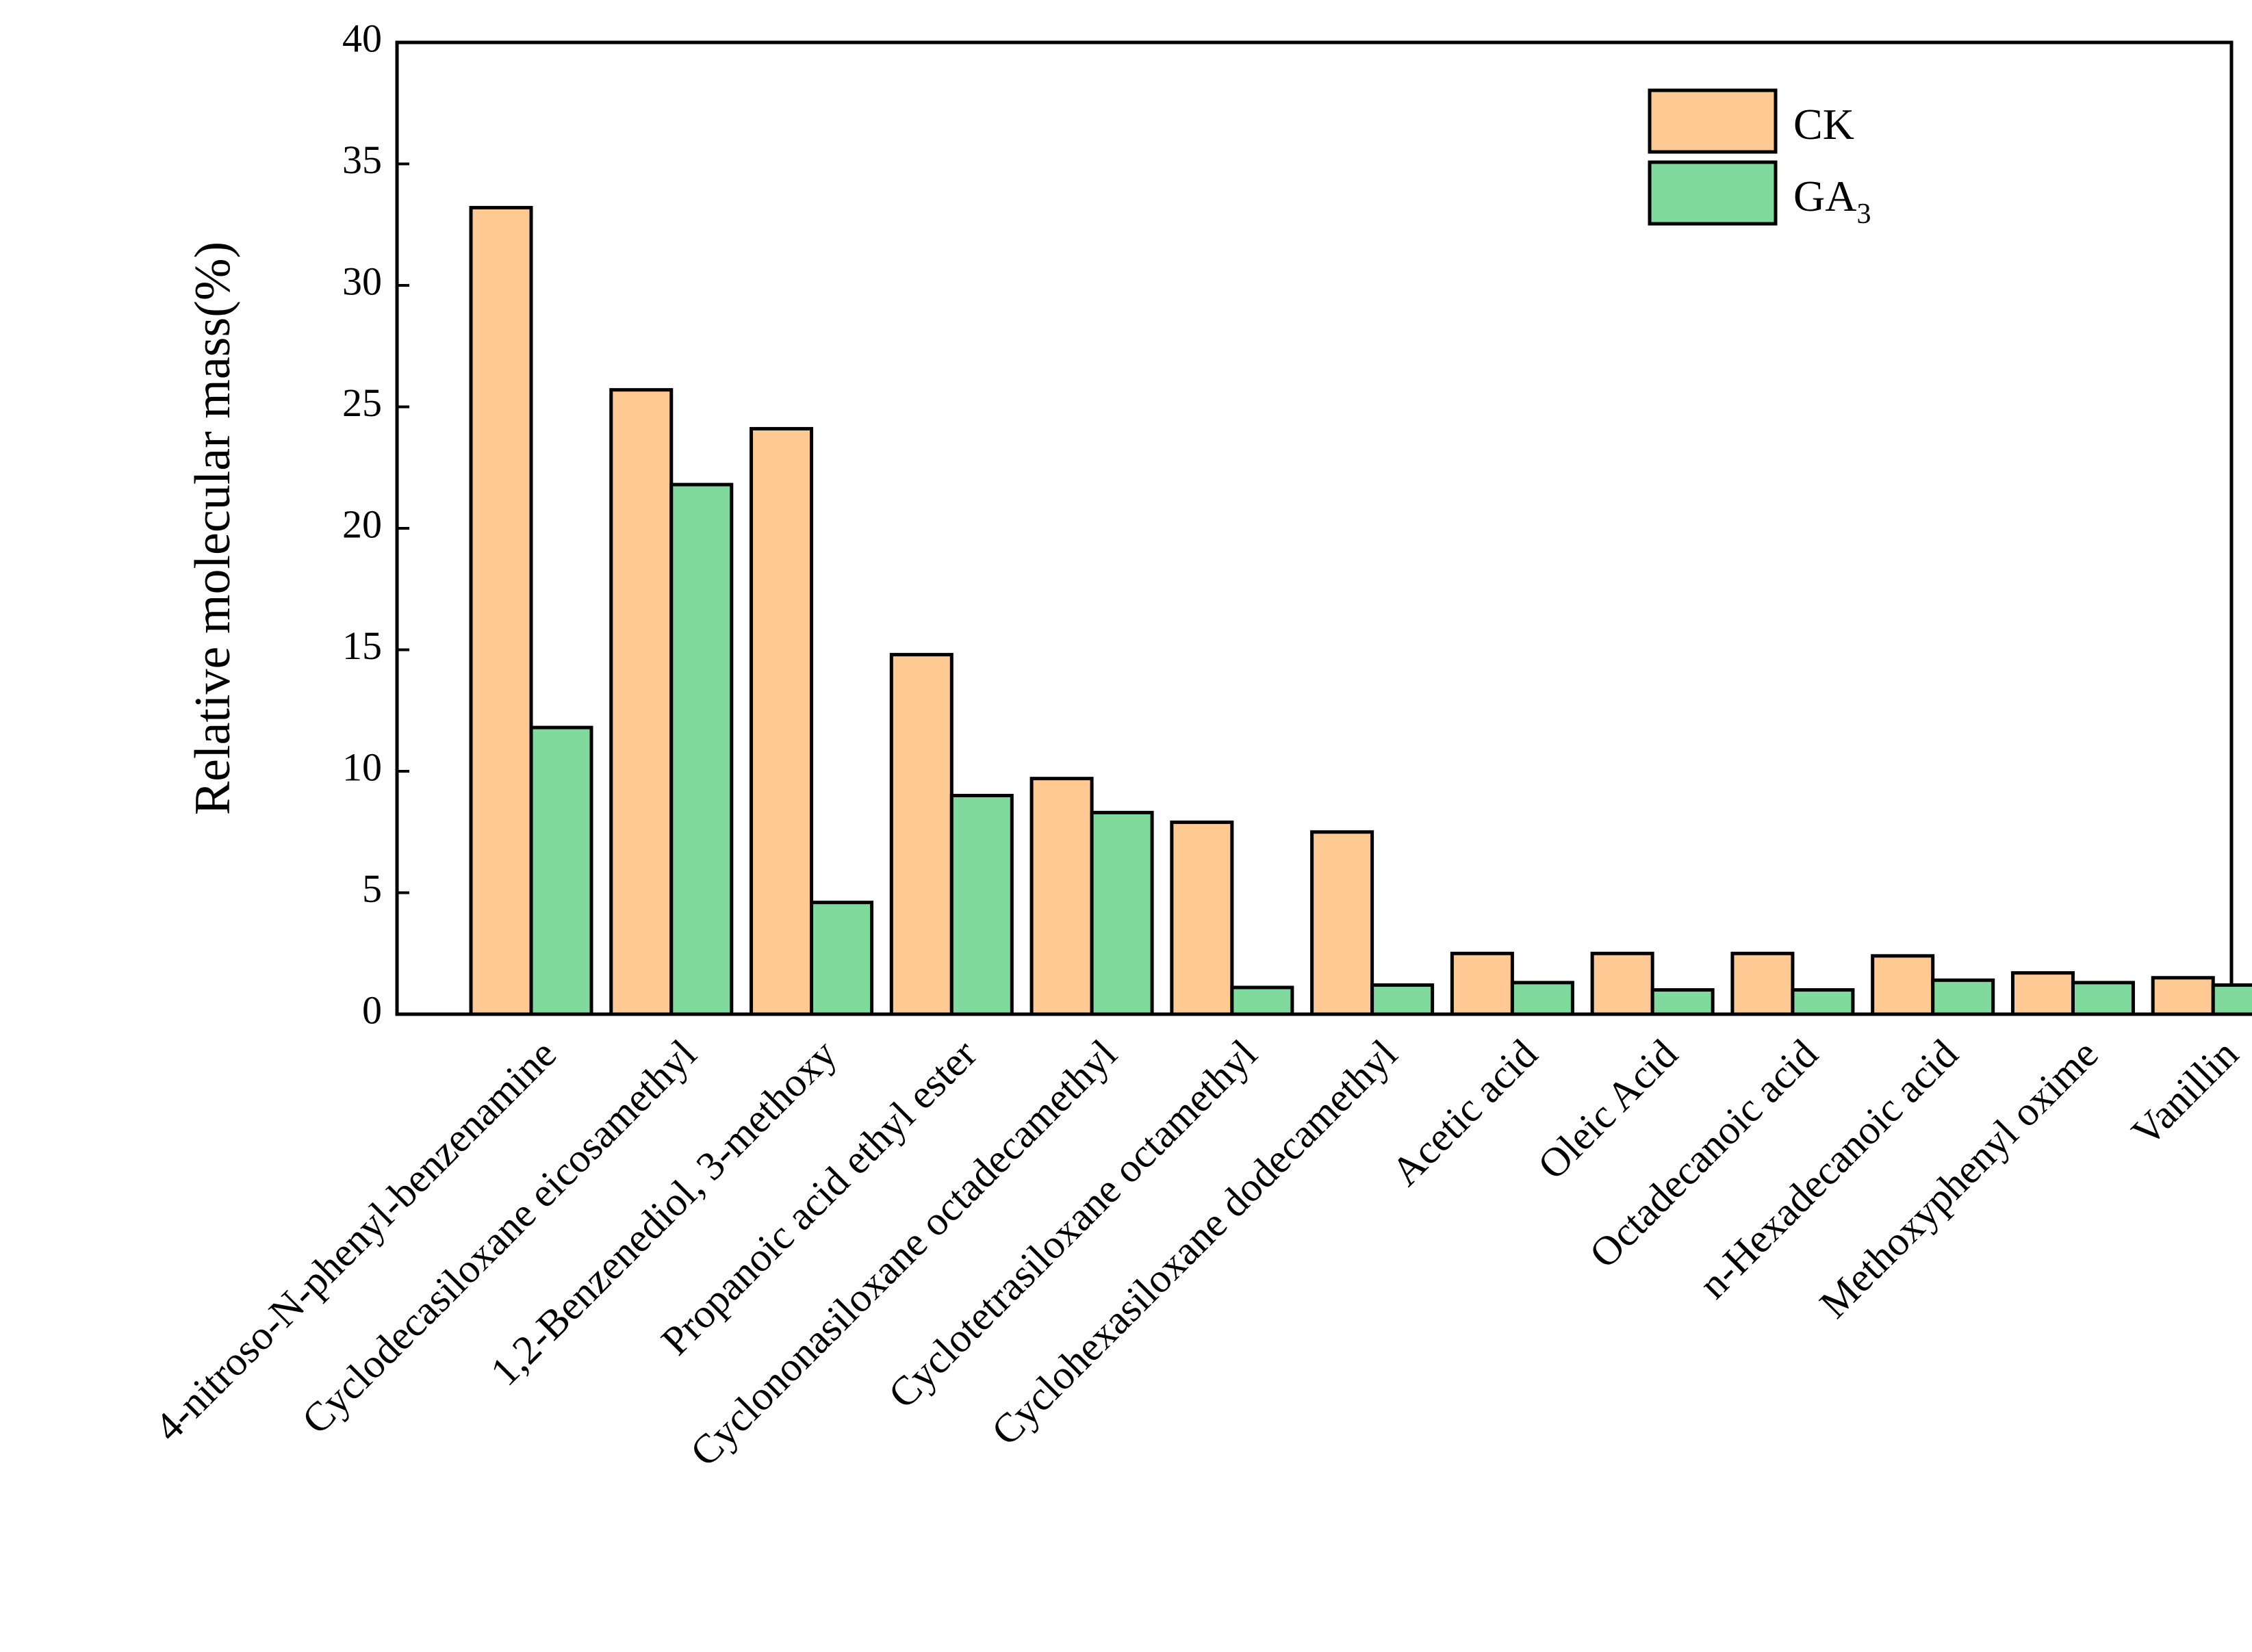 This screenshot has width=2252, height=1652. Describe the element at coordinates (1759, 159) in the screenshot. I see `legend: CK GA3` at that location.